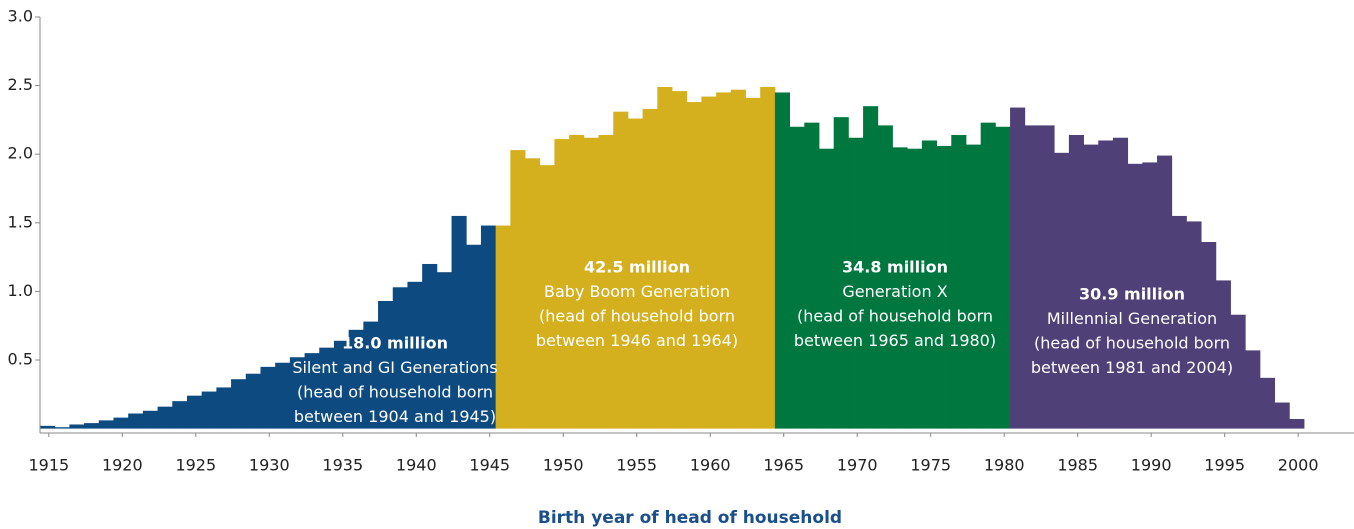 The height and width of the screenshot is (529, 1354). What do you see at coordinates (636, 465) in the screenshot?
I see `x-tick-label: 1955` at bounding box center [636, 465].